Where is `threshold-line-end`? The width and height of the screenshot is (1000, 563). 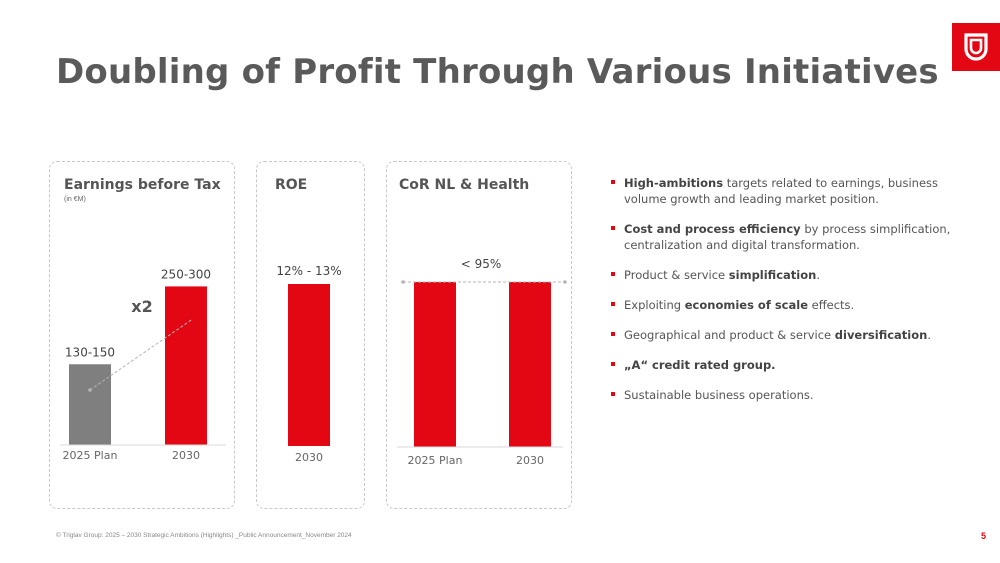 threshold-line-end is located at coordinates (565, 282).